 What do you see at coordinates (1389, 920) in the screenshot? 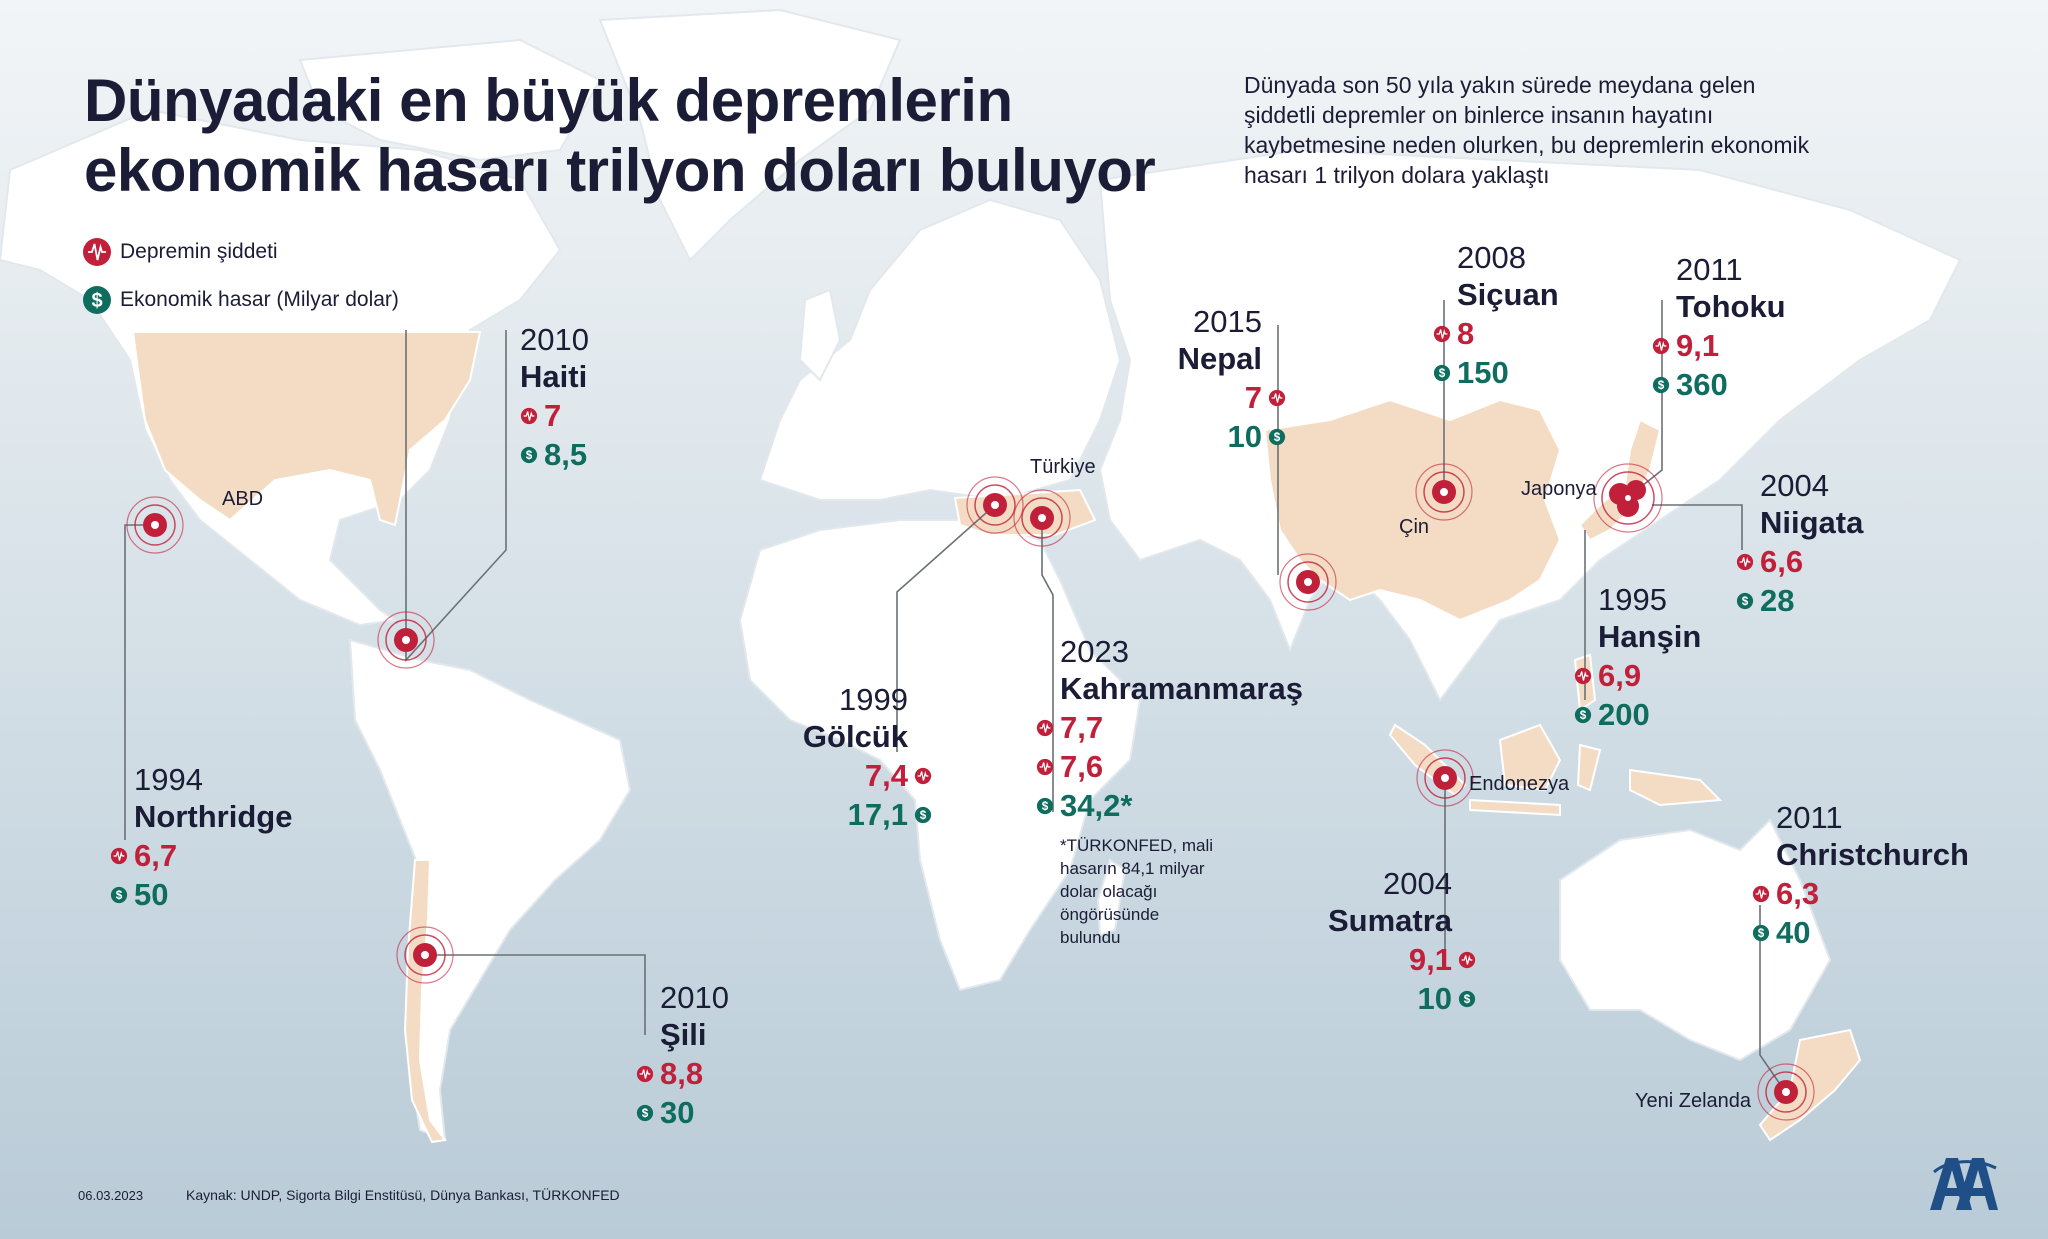
I see `quake-name: Sumatra` at bounding box center [1389, 920].